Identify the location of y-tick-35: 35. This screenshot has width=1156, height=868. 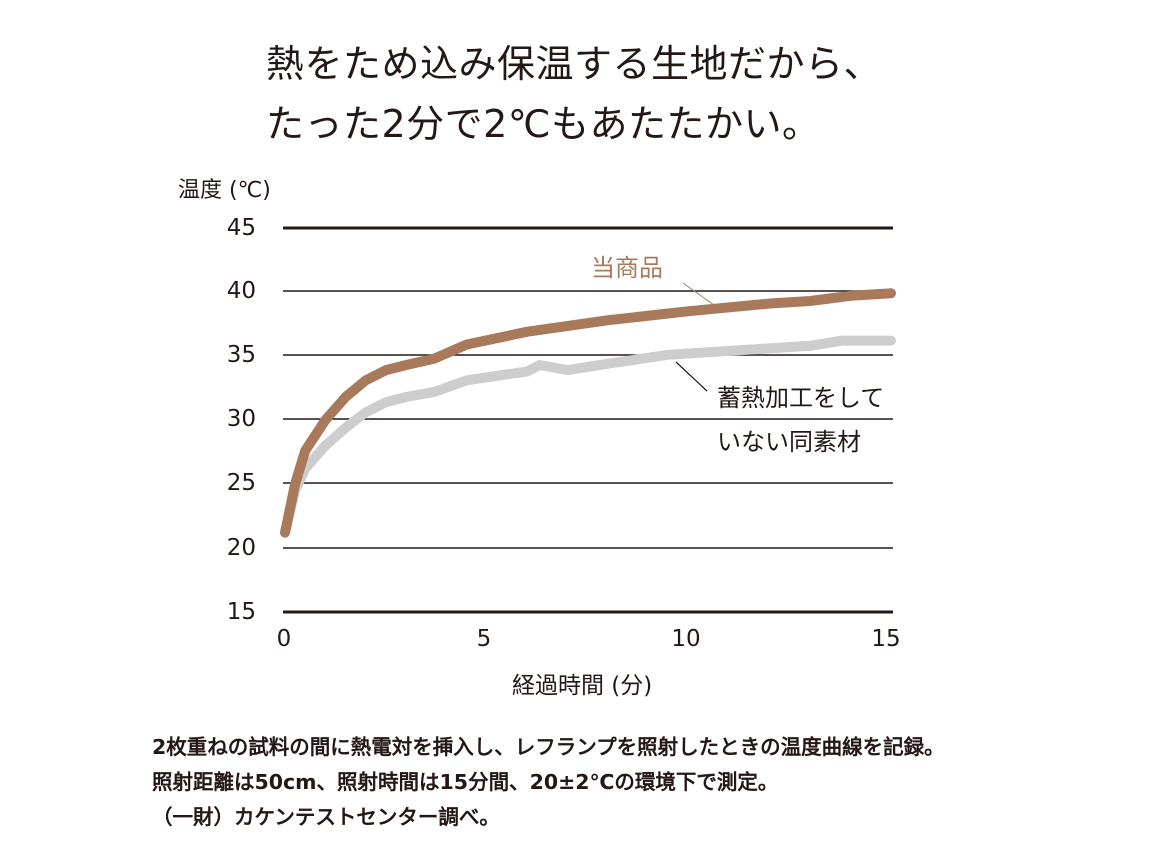
(241, 355).